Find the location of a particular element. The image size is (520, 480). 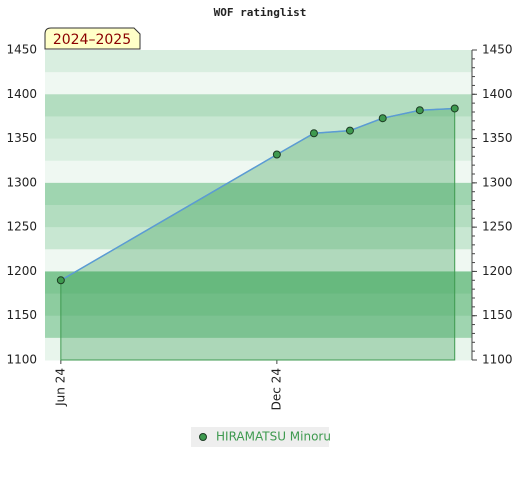

y2-tick-label: 1300 is located at coordinates (497, 182).